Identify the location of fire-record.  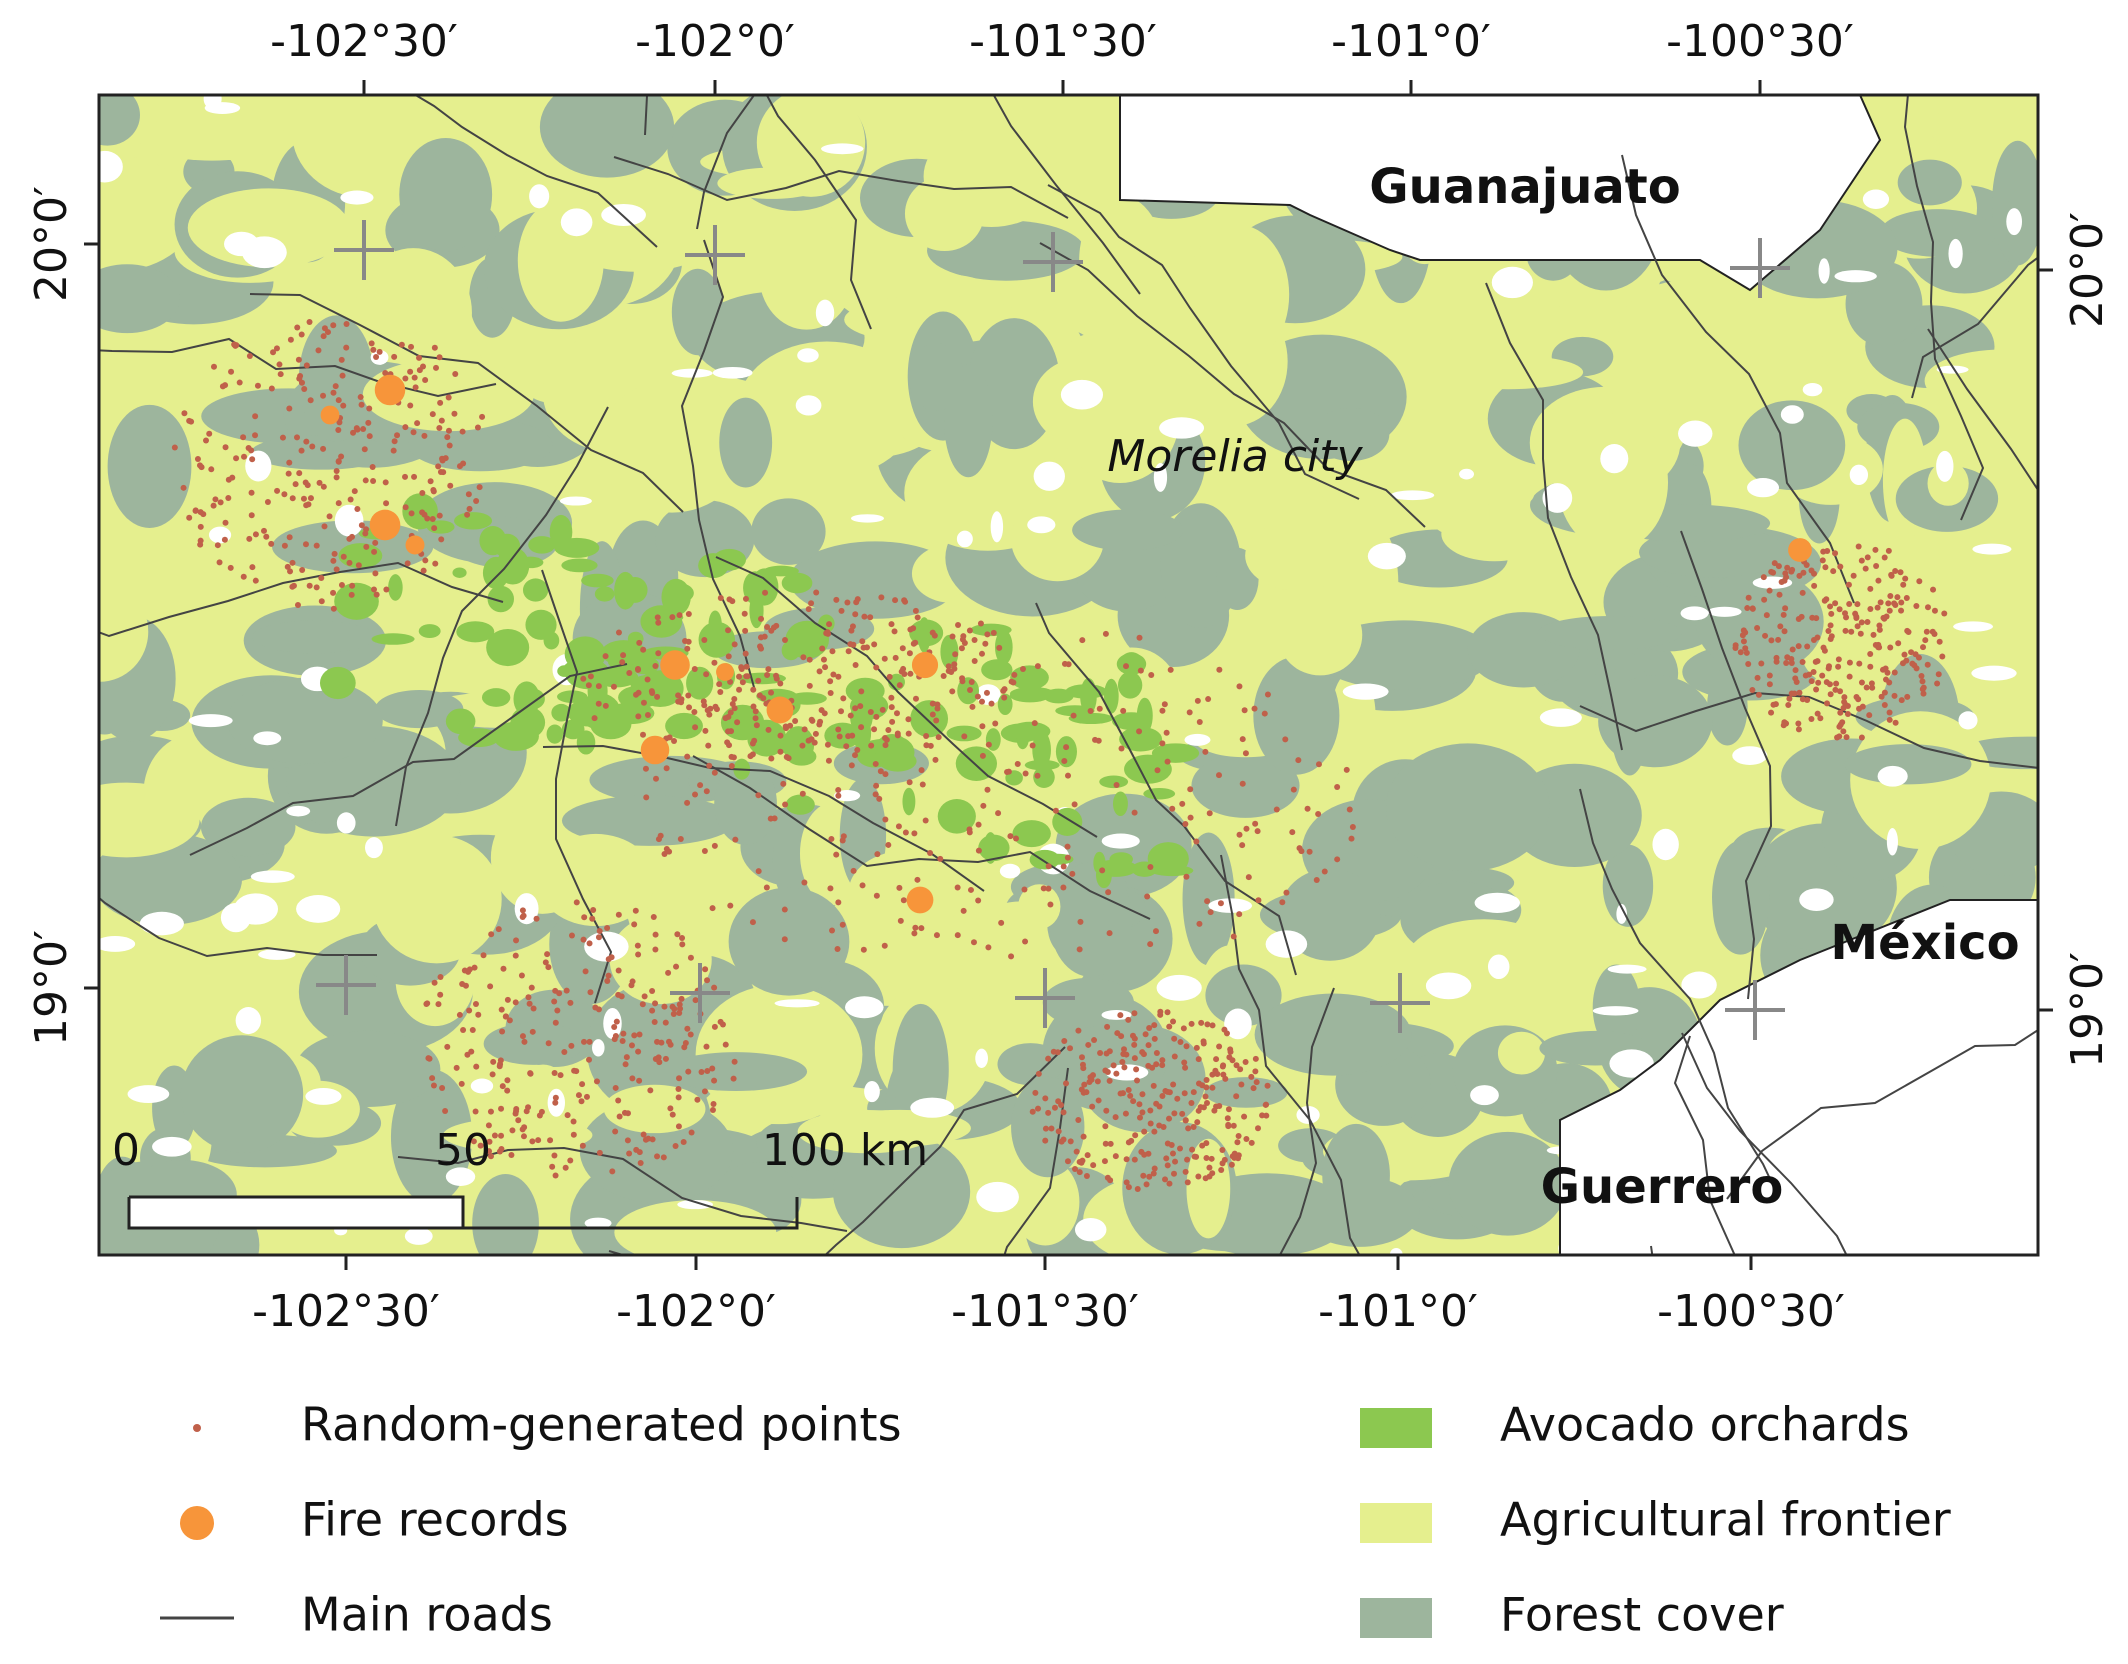
(725, 672).